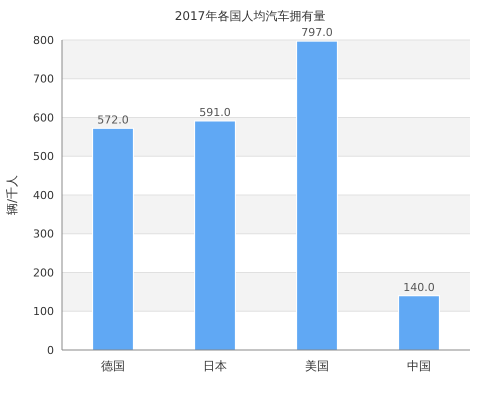 The width and height of the screenshot is (500, 402). What do you see at coordinates (250, 16) in the screenshot?
I see `chart-title: 2017年各国人均汽车拥有量` at bounding box center [250, 16].